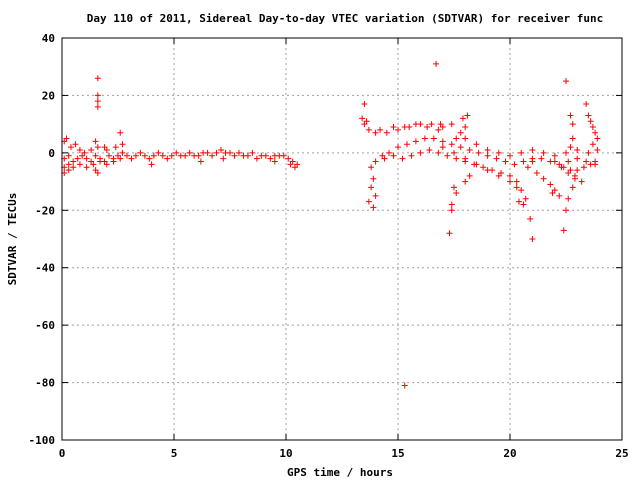 The width and height of the screenshot is (640, 480). Describe the element at coordinates (48, 95) in the screenshot. I see `y-tick-label: 20` at that location.